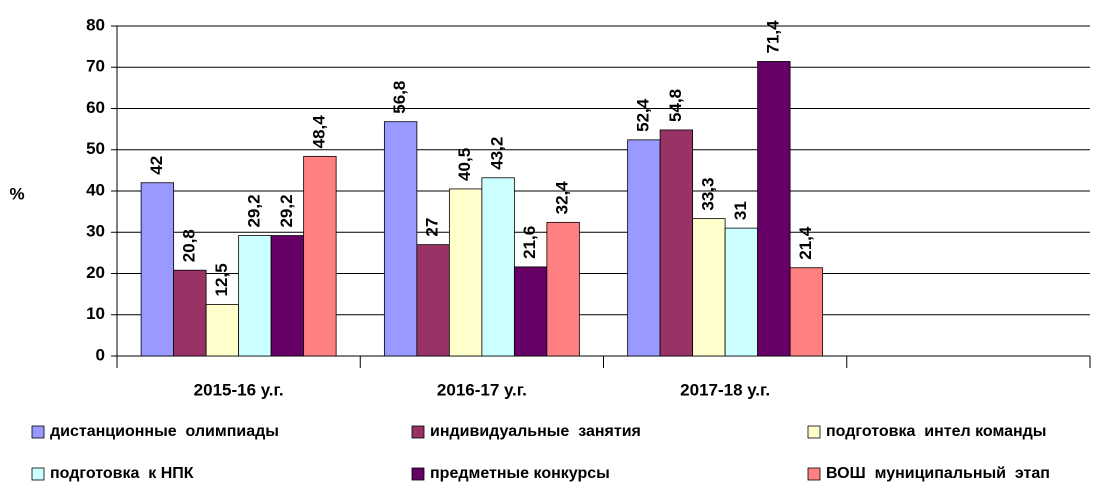  I want to click on data-label: 21,6, so click(529, 242).